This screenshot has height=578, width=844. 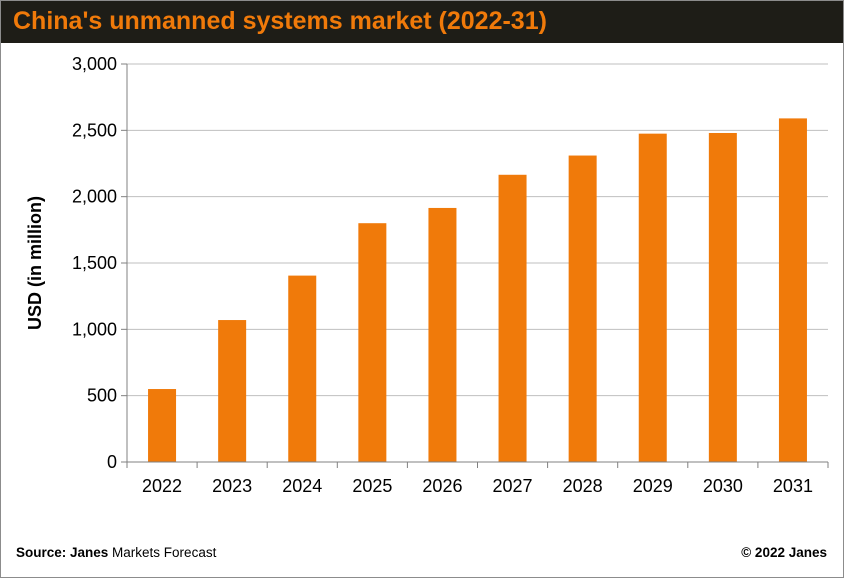 I want to click on x-tick-label: 2030, so click(x=723, y=486).